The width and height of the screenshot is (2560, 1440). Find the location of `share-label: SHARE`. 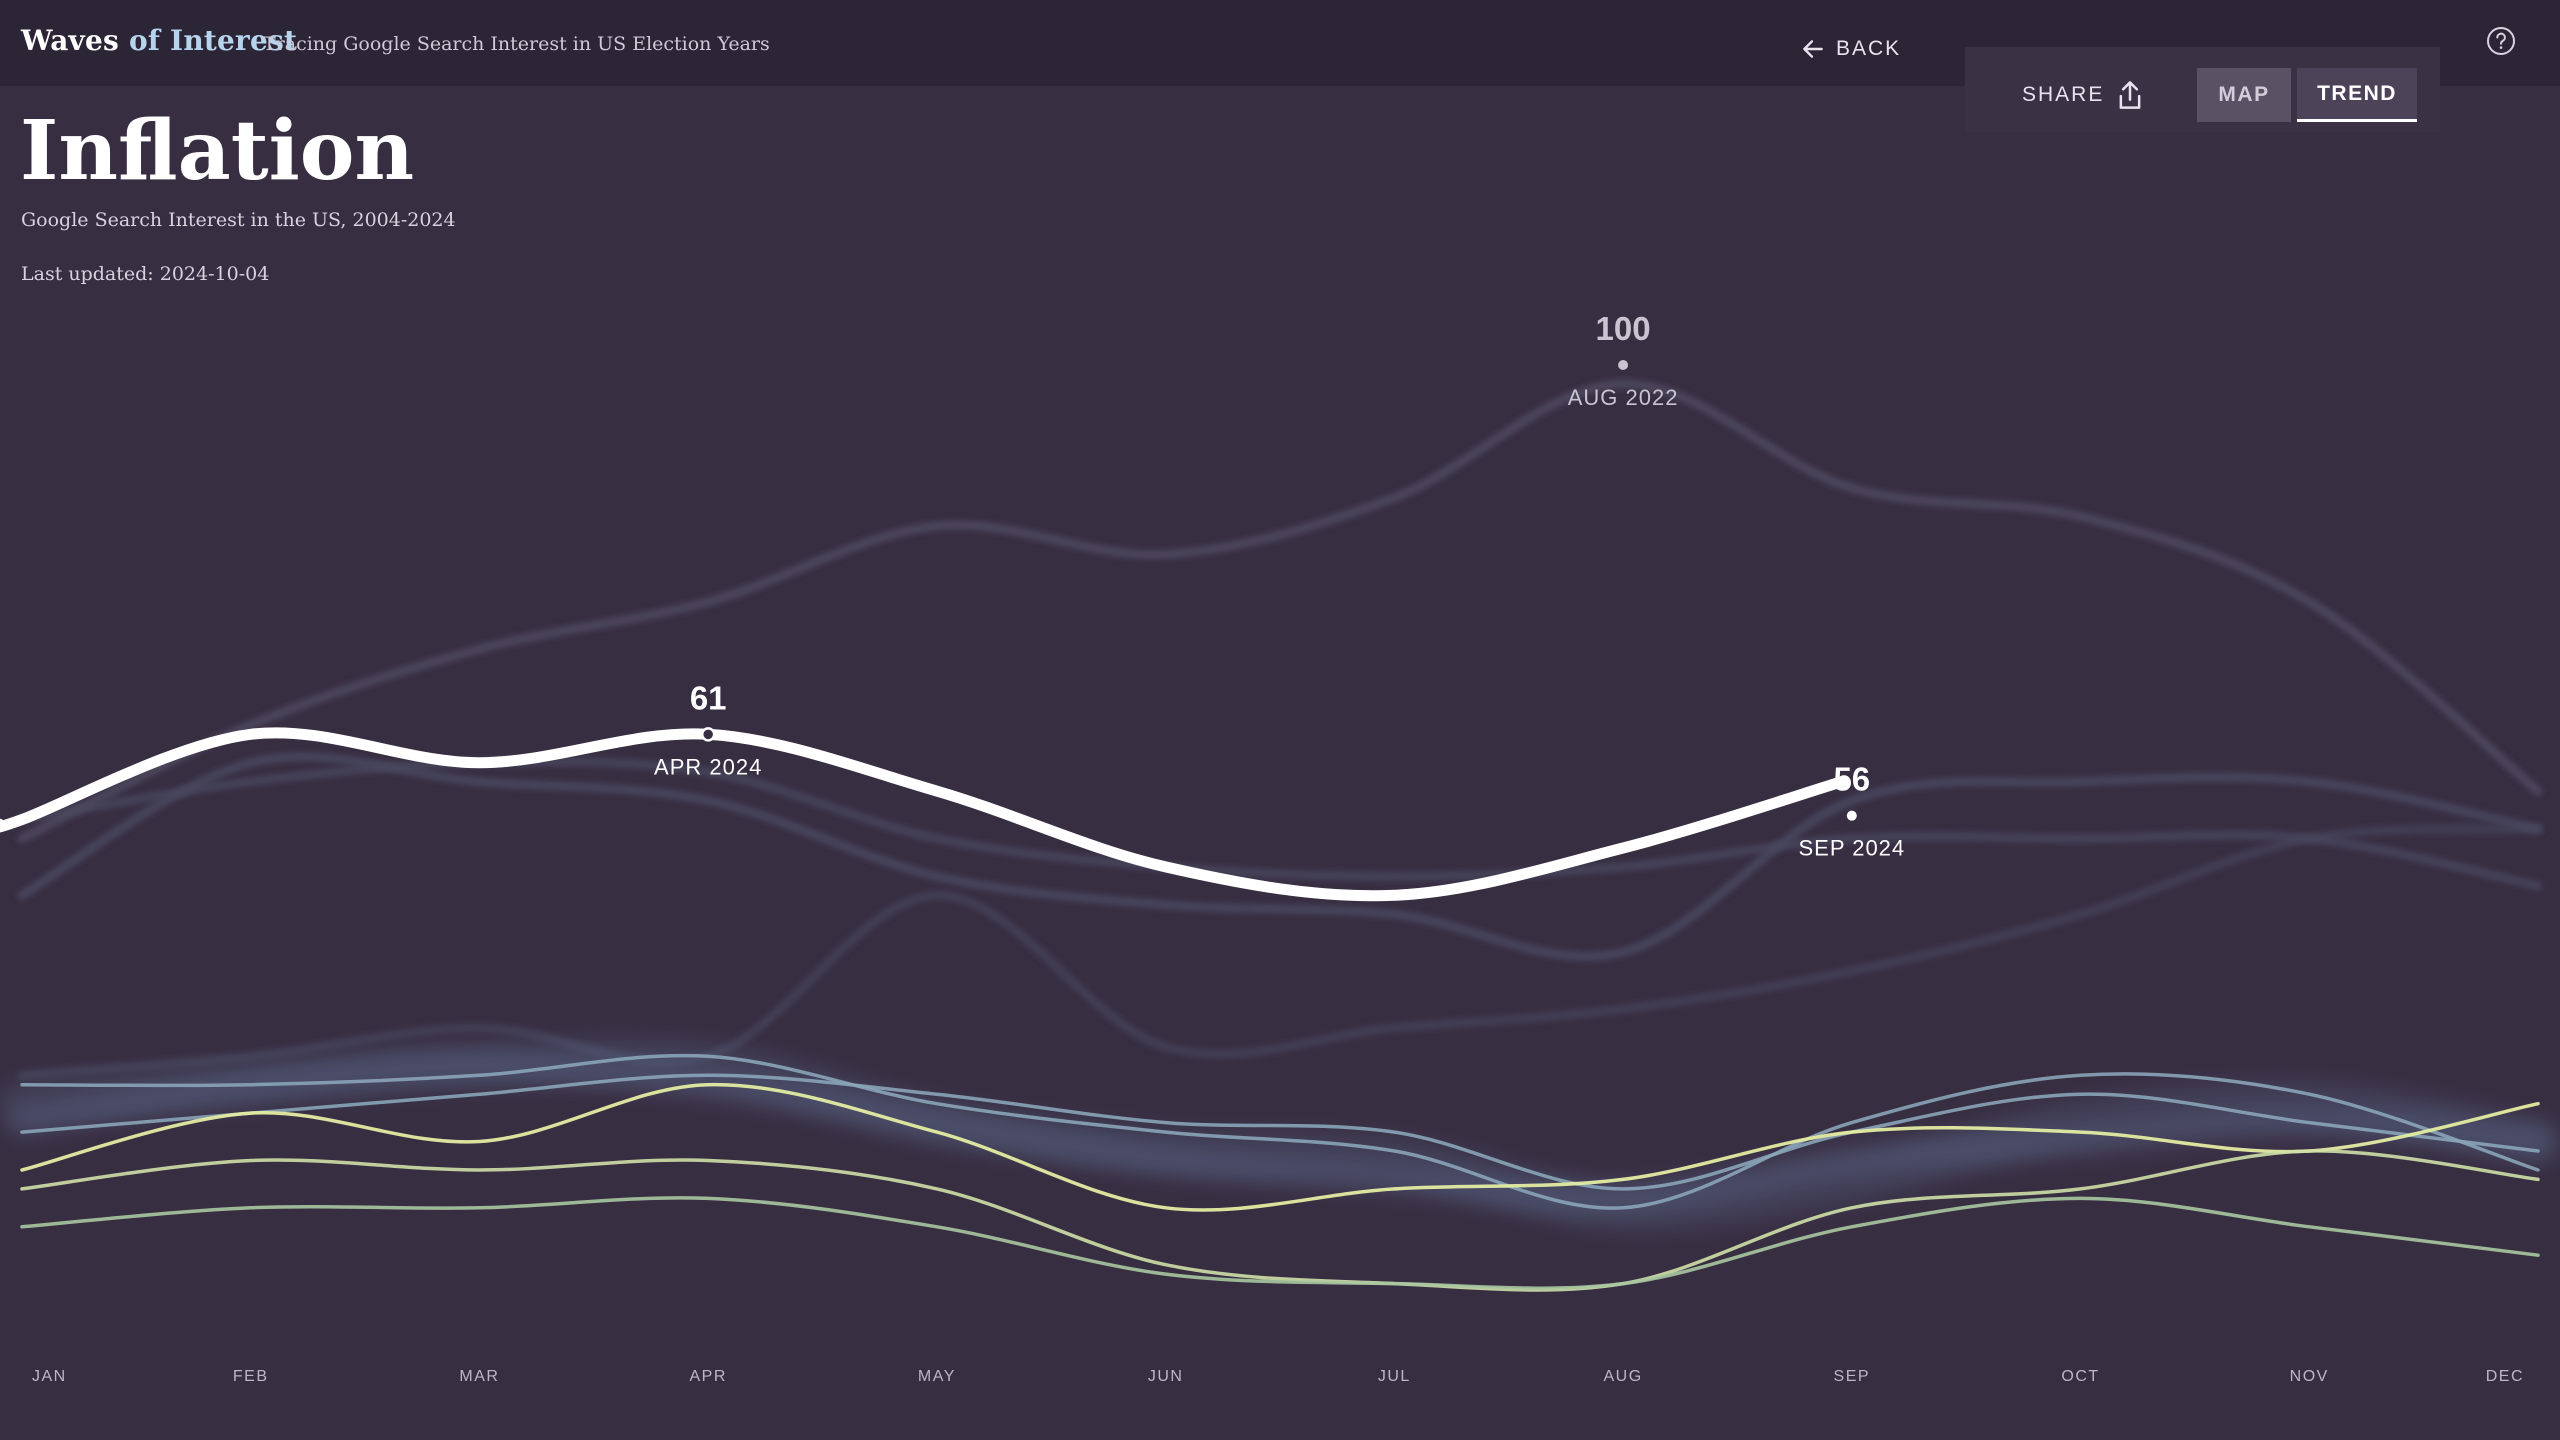

share-label: SHARE is located at coordinates (2063, 94).